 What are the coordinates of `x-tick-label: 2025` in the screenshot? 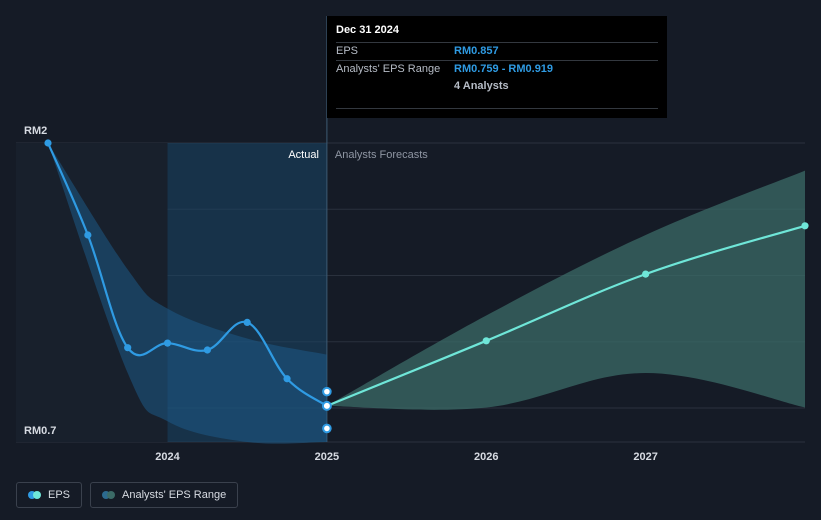 It's located at (327, 457).